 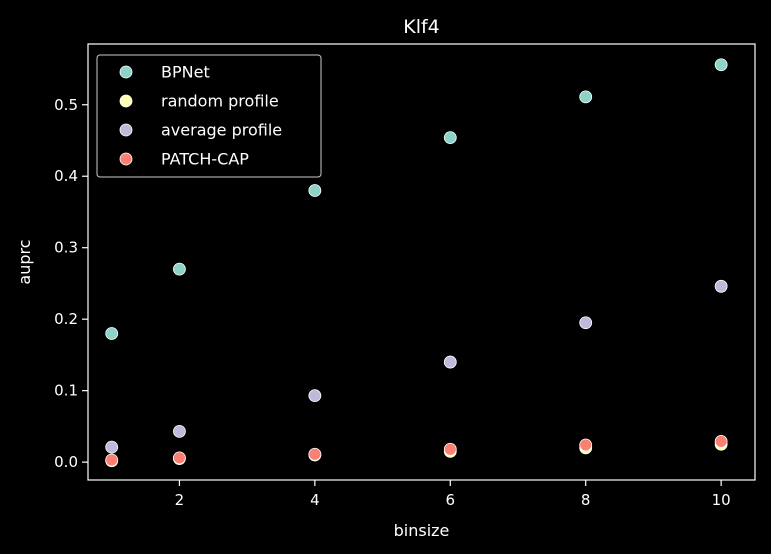 I want to click on x-axis: 2 4 6 8 10, so click(x=453, y=494).